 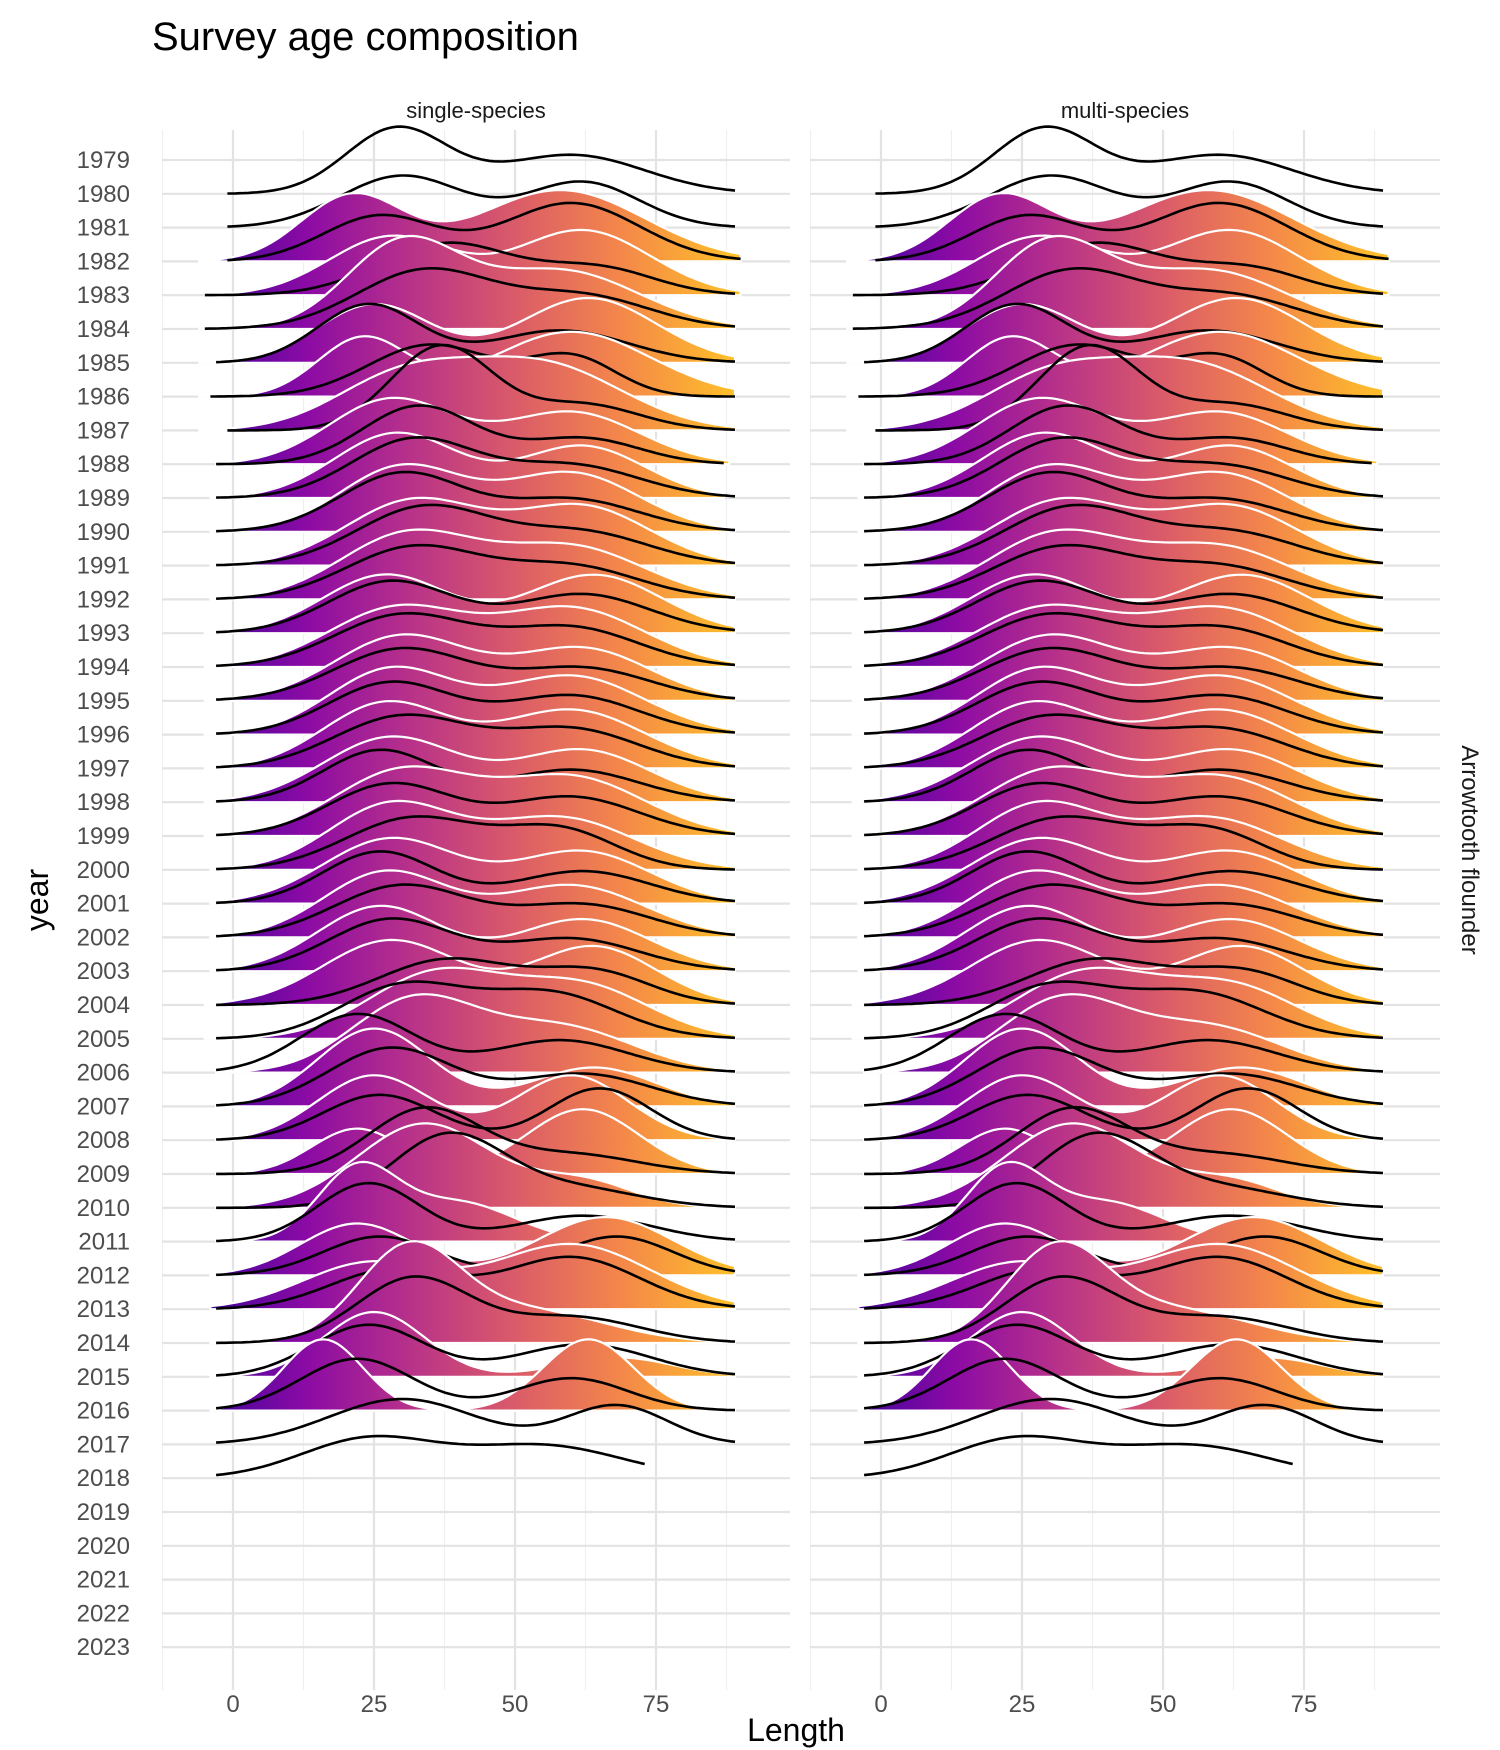 I want to click on y-tick-label: 2023, so click(x=103, y=1647).